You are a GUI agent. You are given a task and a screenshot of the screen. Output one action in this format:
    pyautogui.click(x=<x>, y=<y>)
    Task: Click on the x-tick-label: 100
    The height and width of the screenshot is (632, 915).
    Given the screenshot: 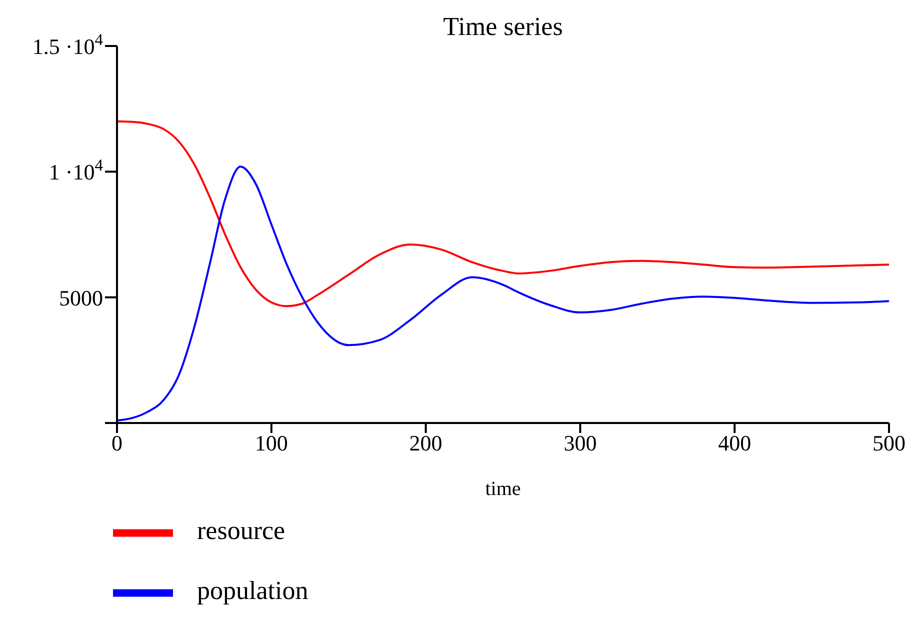 What is the action you would take?
    pyautogui.click(x=271, y=443)
    